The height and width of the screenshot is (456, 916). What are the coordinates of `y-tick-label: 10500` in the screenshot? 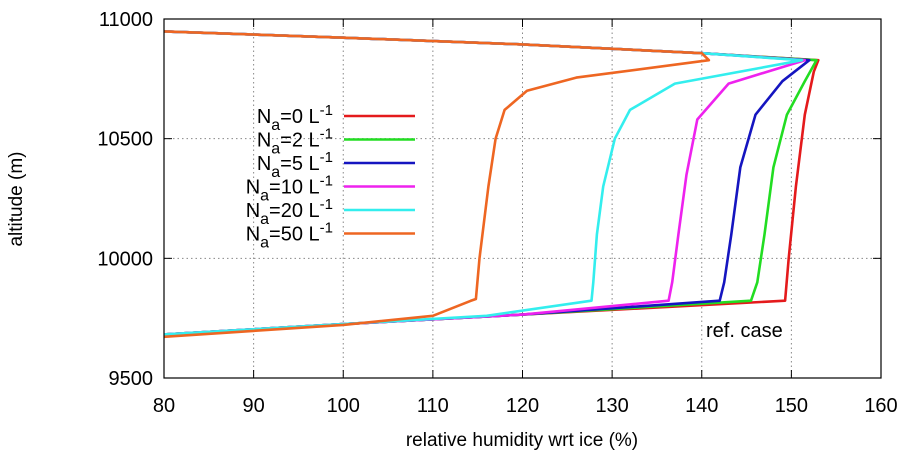 It's located at (125, 140).